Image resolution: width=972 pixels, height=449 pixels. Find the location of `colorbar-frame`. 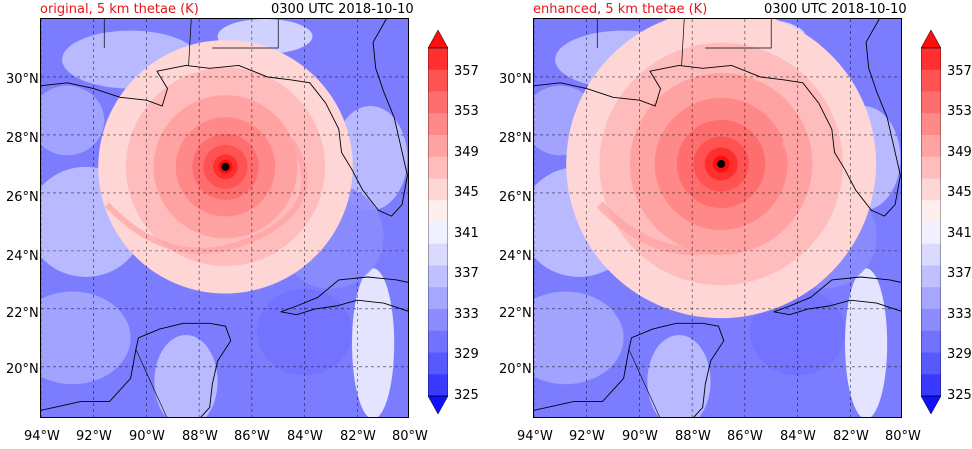

colorbar-frame is located at coordinates (931, 222).